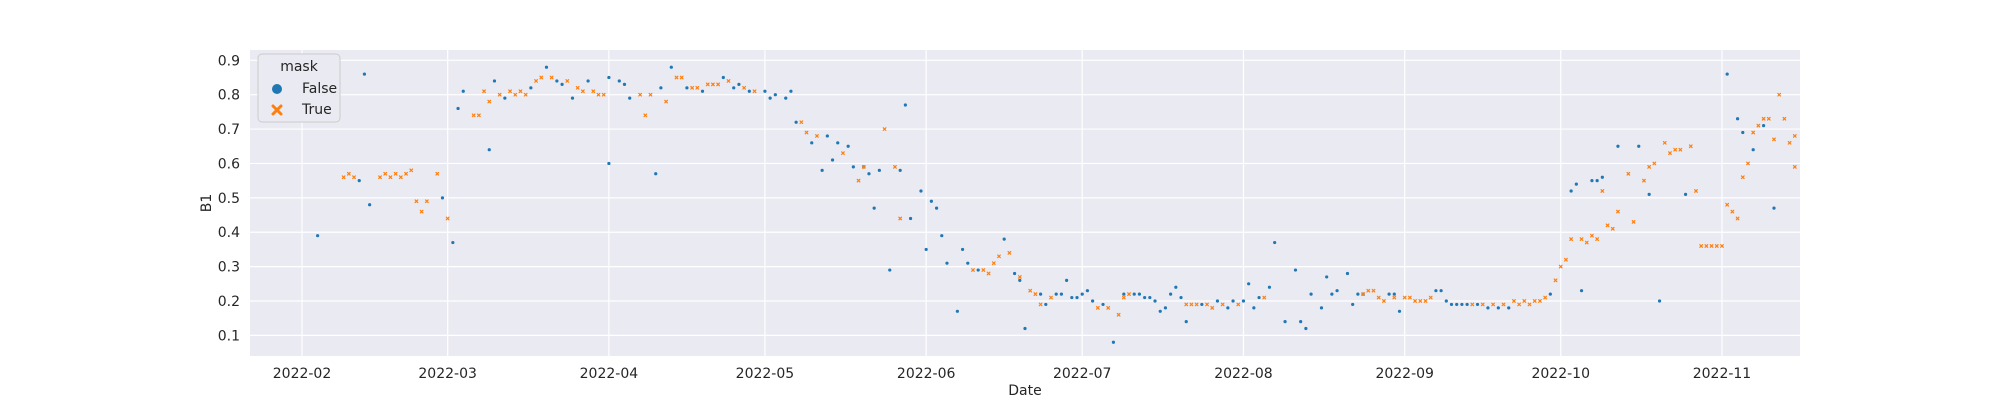 Image resolution: width=2000 pixels, height=400 pixels. What do you see at coordinates (229, 130) in the screenshot?
I see `y-tick-label: 0.7` at bounding box center [229, 130].